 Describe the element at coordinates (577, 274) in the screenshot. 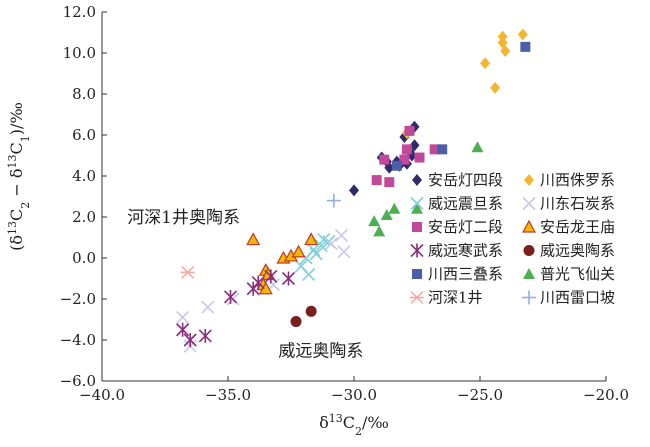

I see `legend-label: 普光飞仙关` at that location.